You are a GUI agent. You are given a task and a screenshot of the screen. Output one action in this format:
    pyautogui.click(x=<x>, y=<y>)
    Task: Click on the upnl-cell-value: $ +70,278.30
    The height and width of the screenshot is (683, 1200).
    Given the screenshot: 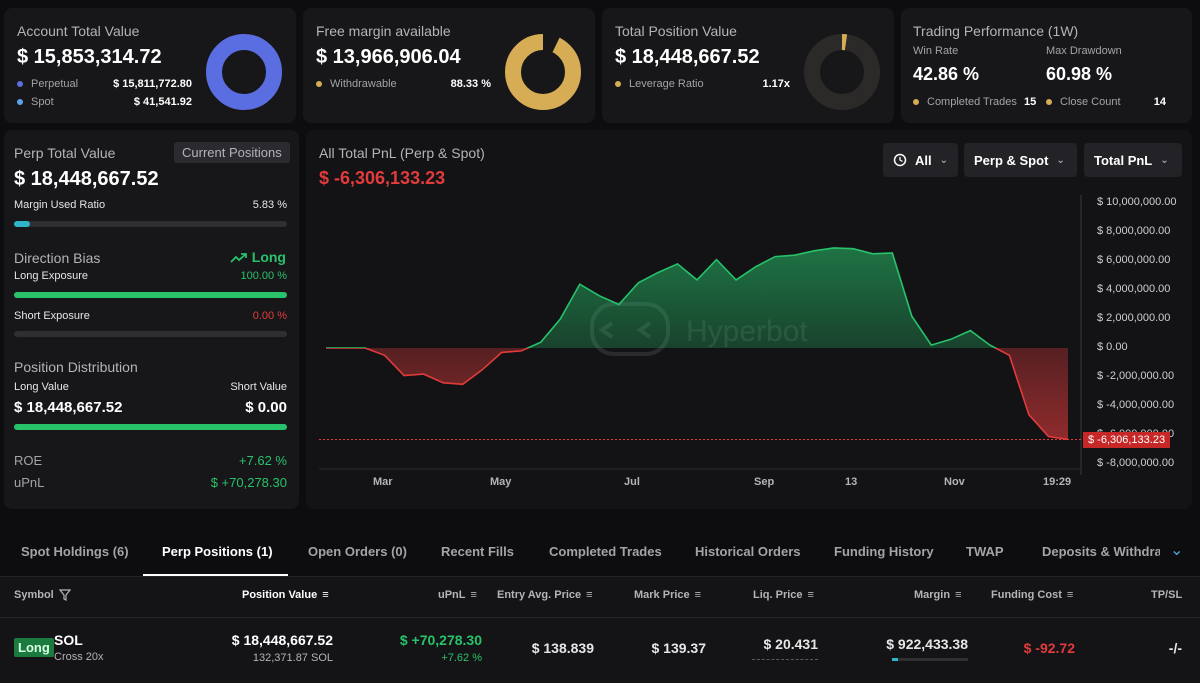 What is the action you would take?
    pyautogui.click(x=440, y=640)
    